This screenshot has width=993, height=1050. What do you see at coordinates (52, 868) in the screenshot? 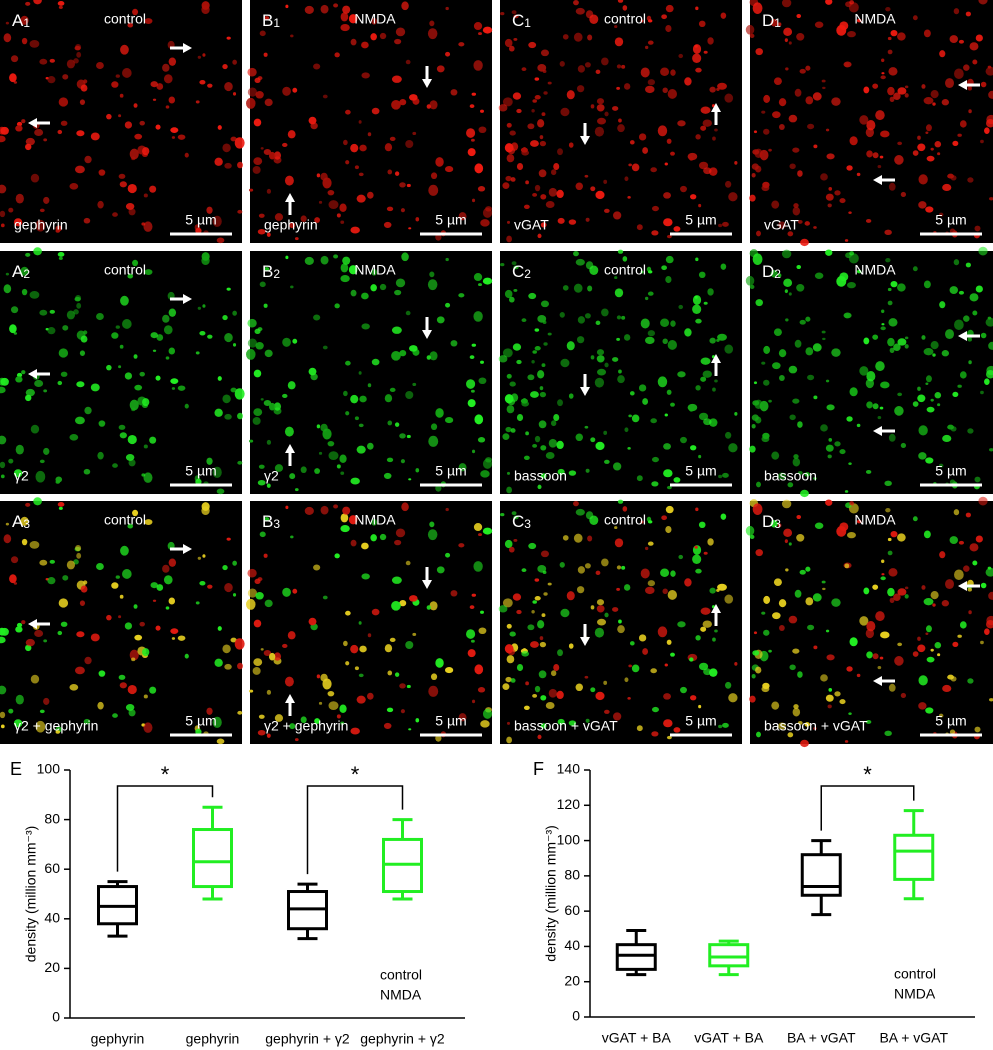
I see `y-tick-label: 60` at bounding box center [52, 868].